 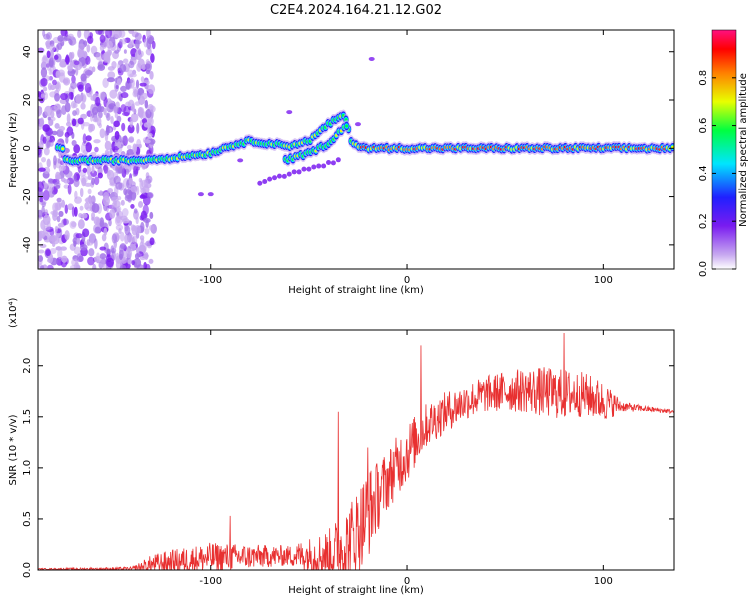 I want to click on spectrogram-ytick-label: 0, so click(x=27, y=148).